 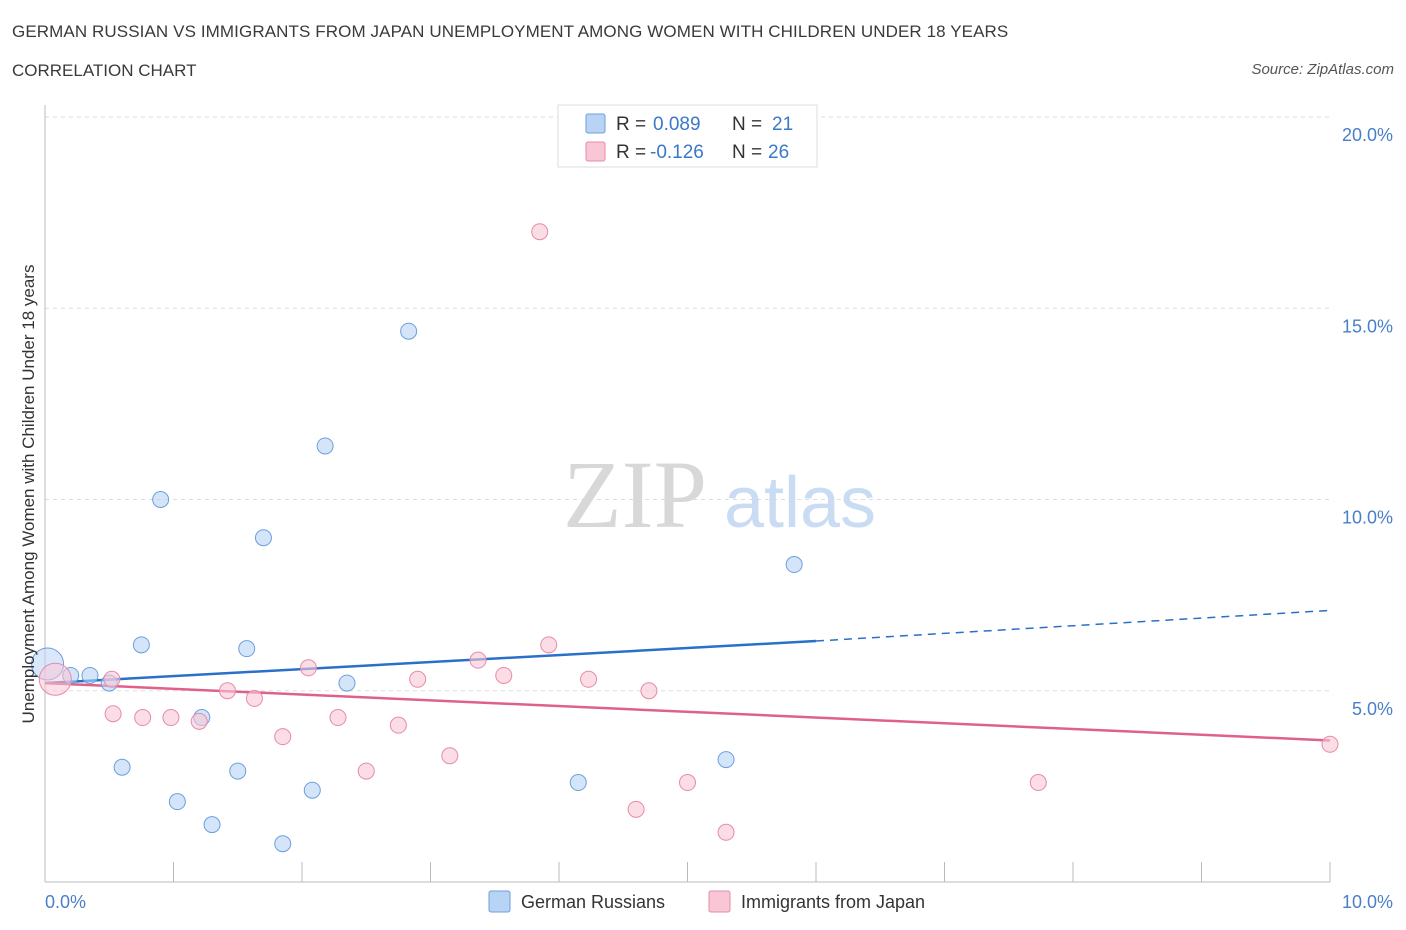 I want to click on x-tick-label: 10.0%, so click(x=1367, y=902).